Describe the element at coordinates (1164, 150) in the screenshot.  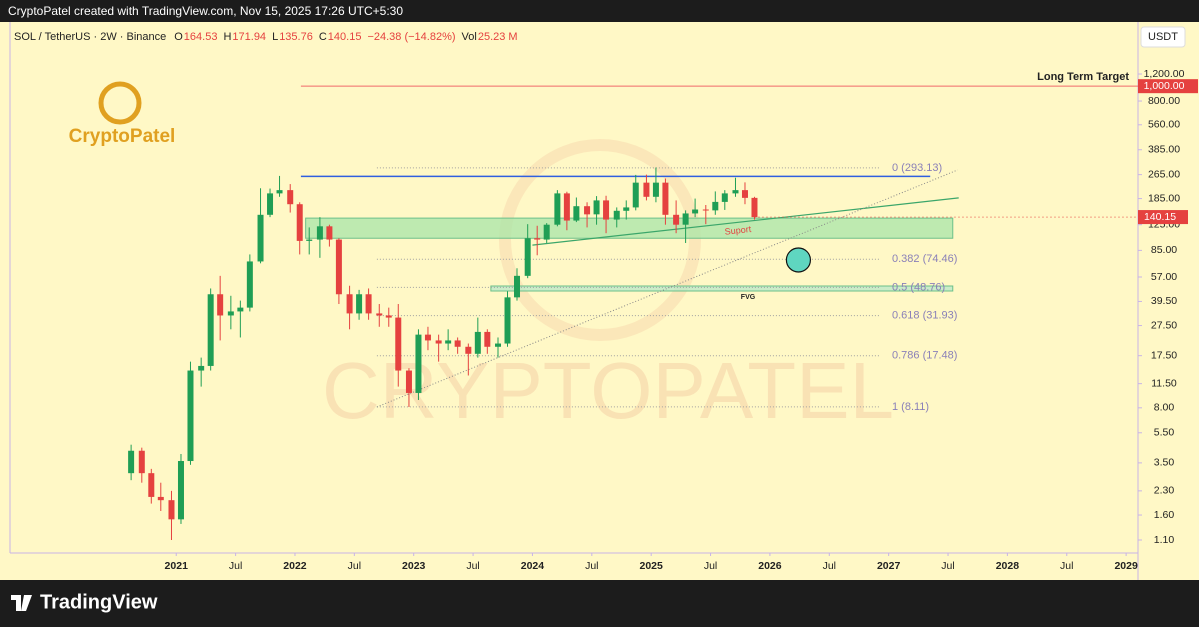
I see `y-tick-label: 385.00` at that location.